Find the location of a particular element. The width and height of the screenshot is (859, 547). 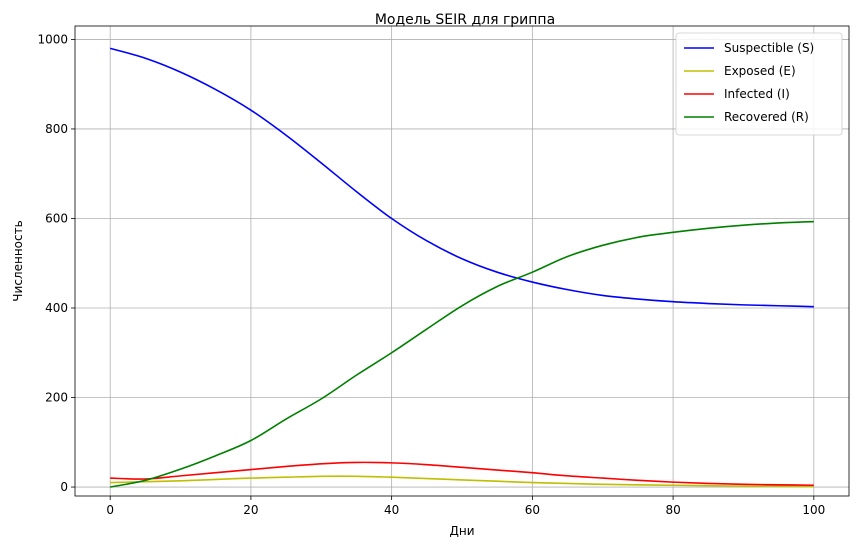

legend-label: Recovered (R) is located at coordinates (766, 117).